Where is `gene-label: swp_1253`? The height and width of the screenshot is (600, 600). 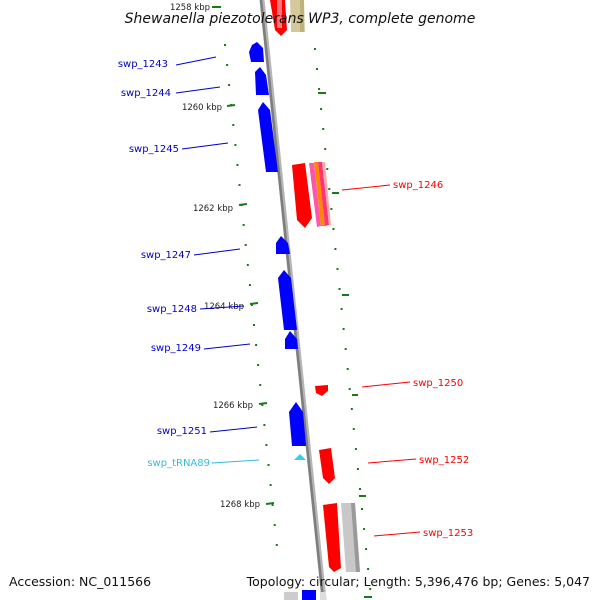
gene-label: swp_1253 is located at coordinates (448, 533).